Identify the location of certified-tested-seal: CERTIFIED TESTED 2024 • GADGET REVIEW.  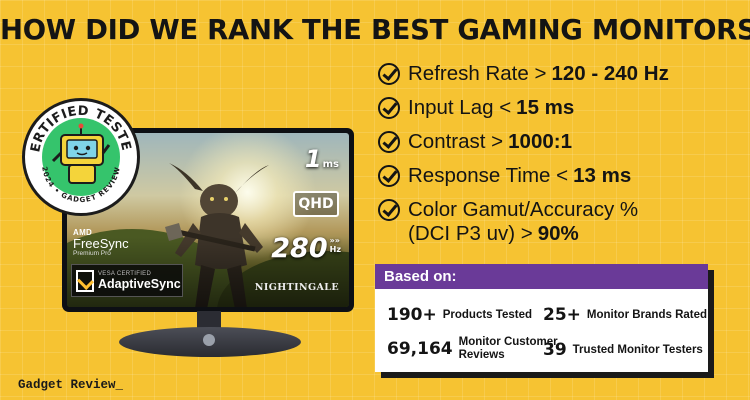
(81, 157).